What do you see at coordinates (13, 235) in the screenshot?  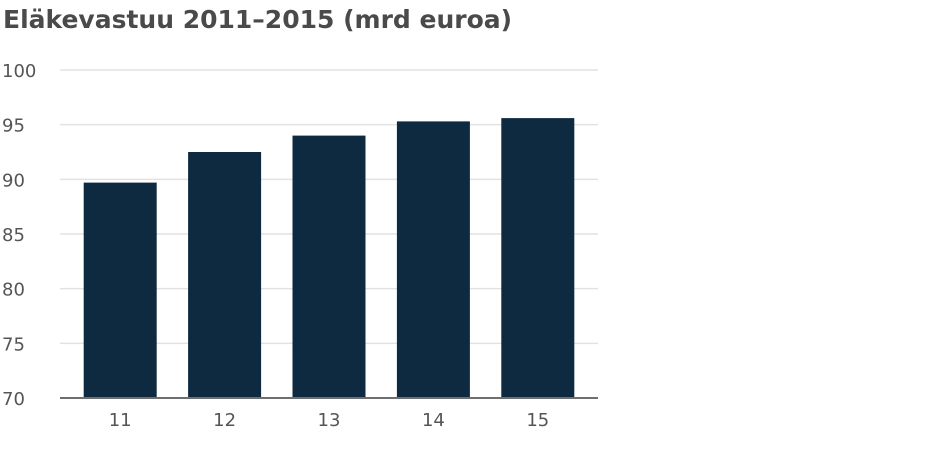 I see `y-tick-label: 85` at bounding box center [13, 235].